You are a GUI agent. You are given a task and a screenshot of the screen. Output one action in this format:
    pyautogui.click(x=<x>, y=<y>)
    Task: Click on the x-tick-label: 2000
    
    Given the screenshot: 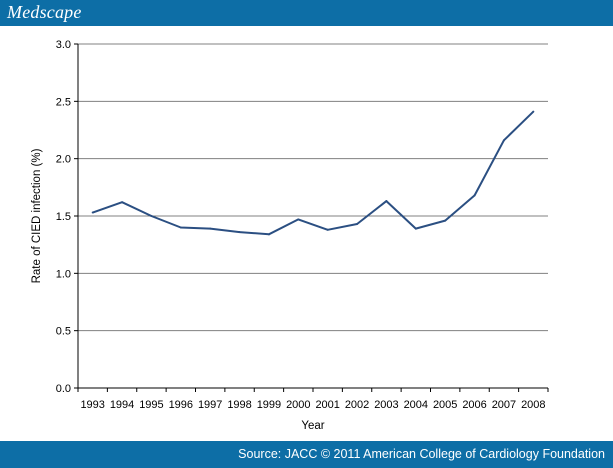 What is the action you would take?
    pyautogui.click(x=298, y=405)
    